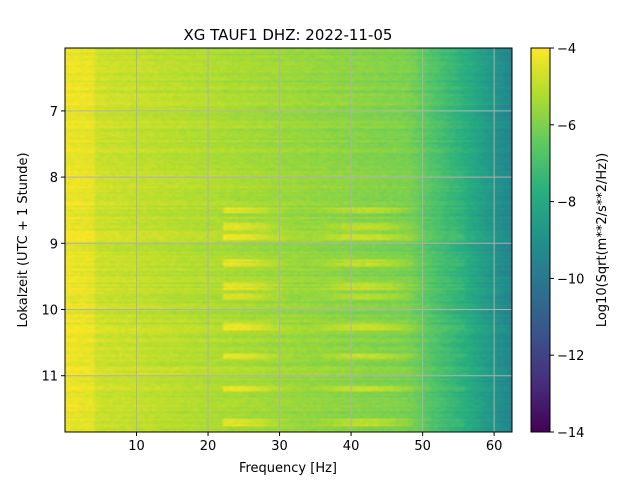 The image size is (640, 480). I want to click on colorbar, so click(540, 240).